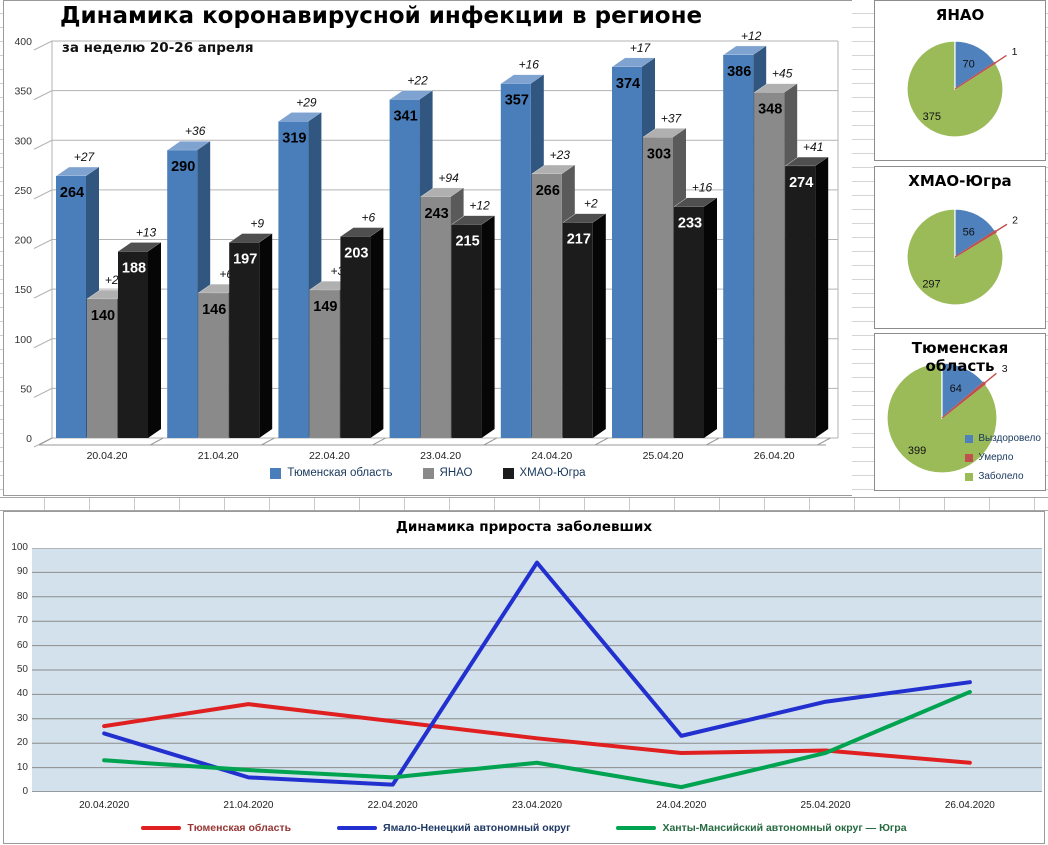 The image size is (1048, 845). What do you see at coordinates (969, 233) in the screenshot?
I see `pie-value-recovered: 56` at bounding box center [969, 233].